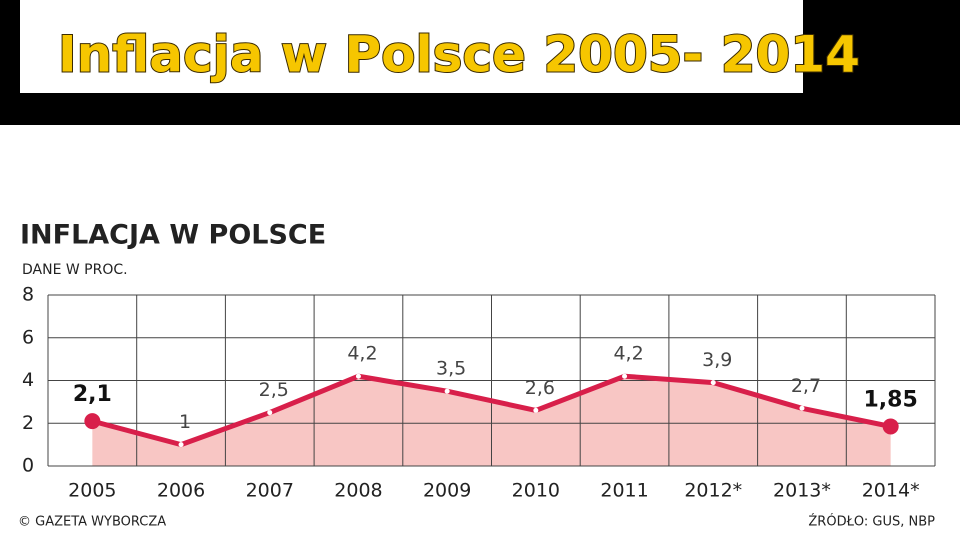  I want to click on line, so click(491, 410).